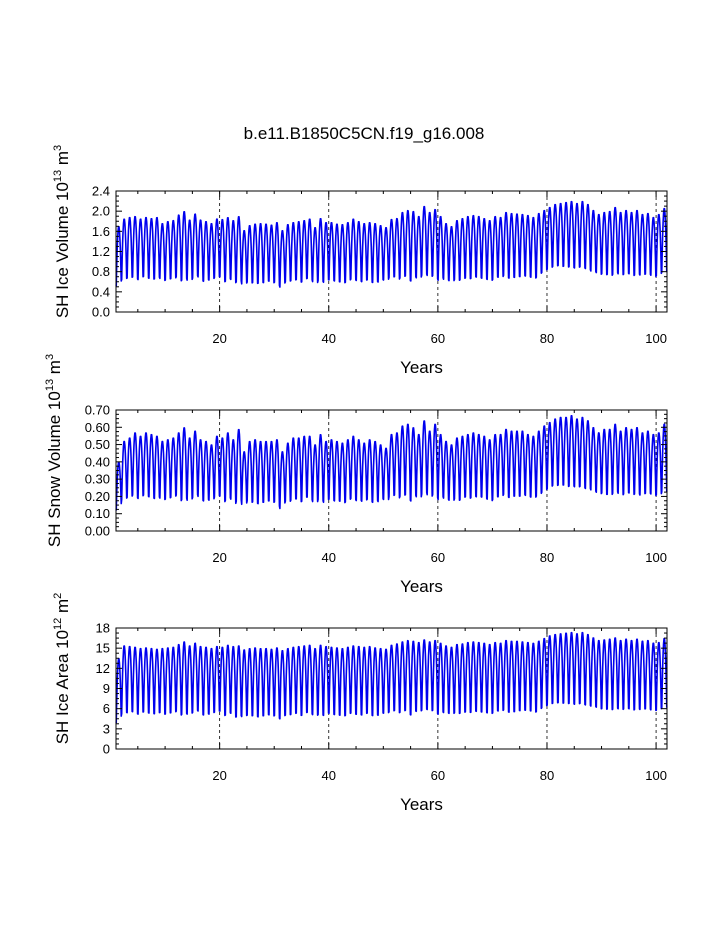  What do you see at coordinates (101, 251) in the screenshot?
I see `y-tick-label: 1.2` at bounding box center [101, 251].